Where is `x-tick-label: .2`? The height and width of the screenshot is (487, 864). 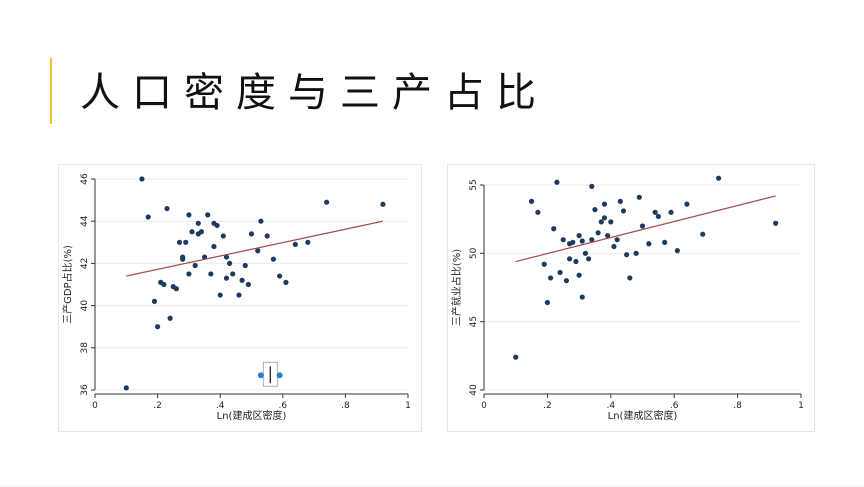 x-tick-label: .2 is located at coordinates (547, 406).